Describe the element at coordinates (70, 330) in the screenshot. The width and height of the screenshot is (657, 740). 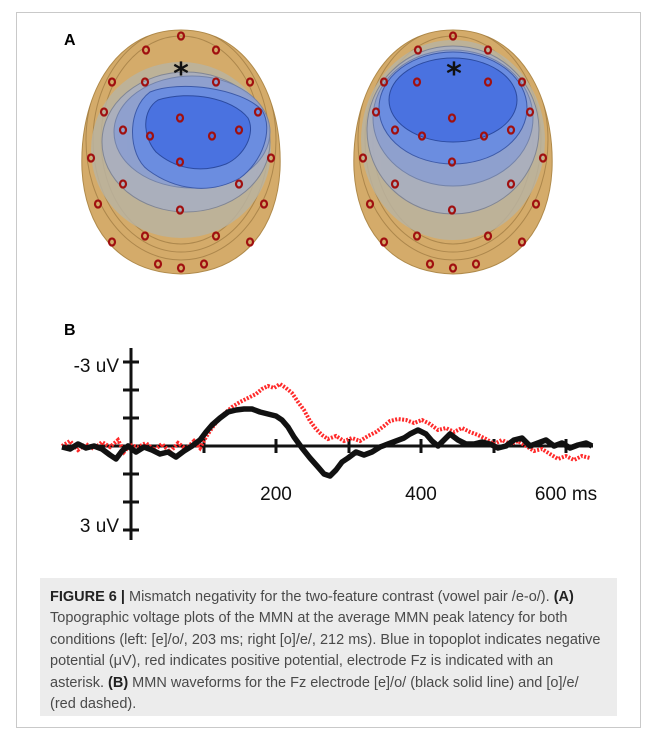
I see `panel-b-label: B` at that location.